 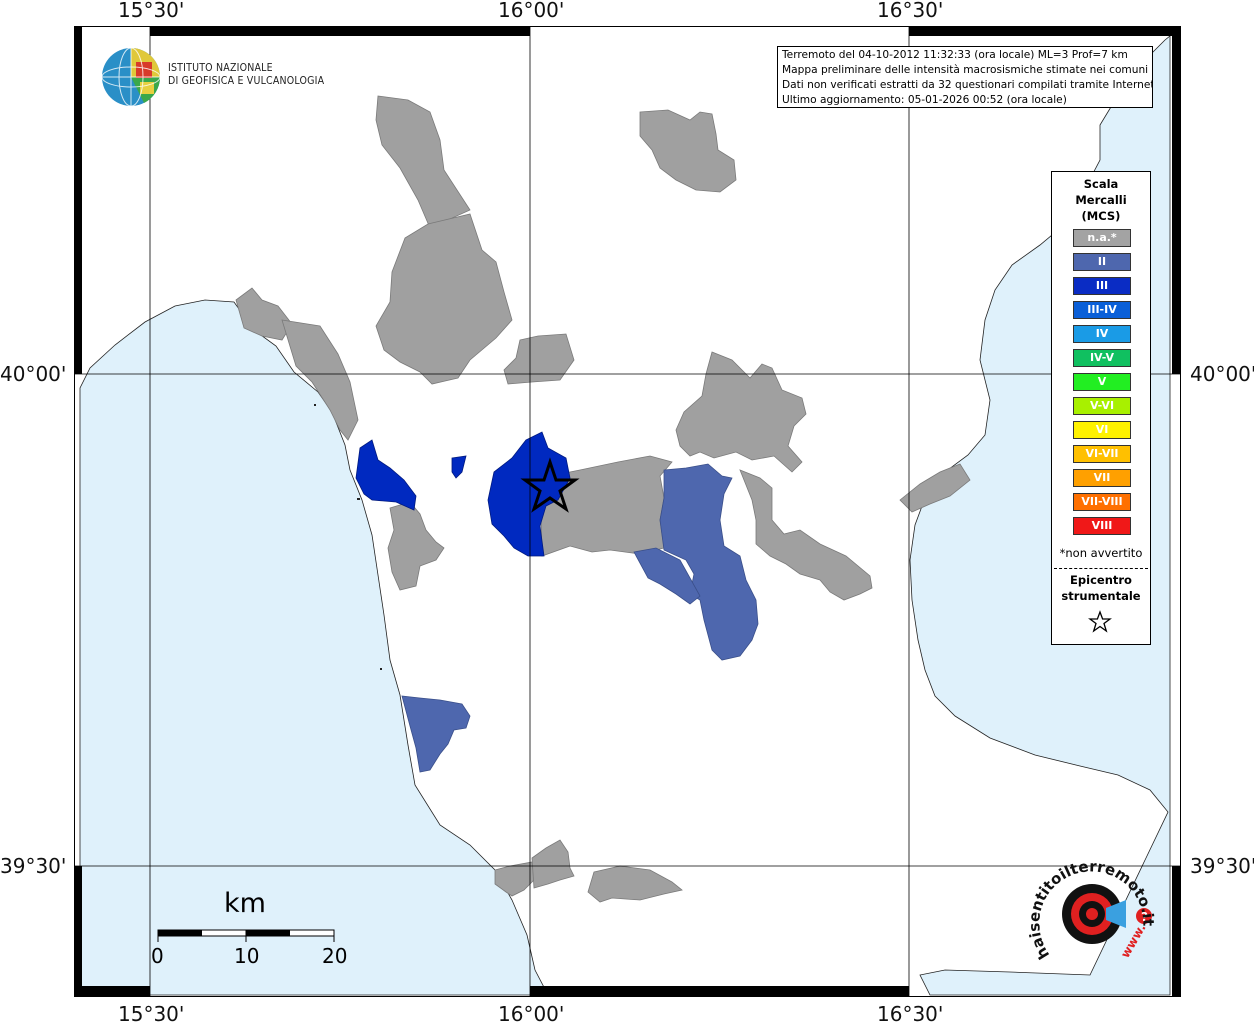 I want to click on legend-swatch-vii: VII, so click(x=1102, y=478).